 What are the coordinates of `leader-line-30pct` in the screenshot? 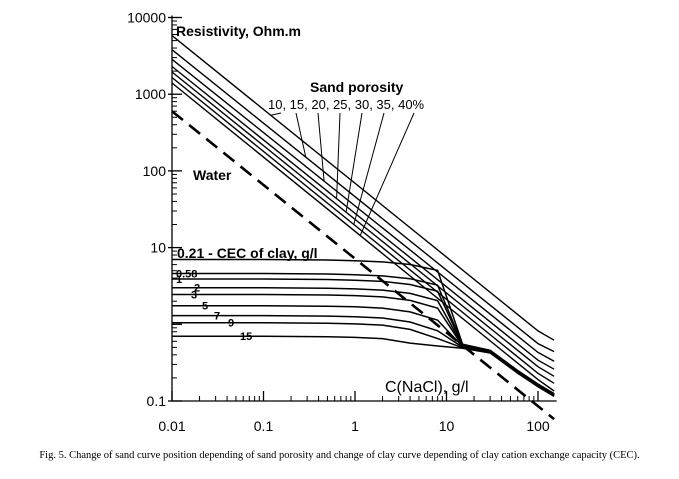 It's located at (354, 162).